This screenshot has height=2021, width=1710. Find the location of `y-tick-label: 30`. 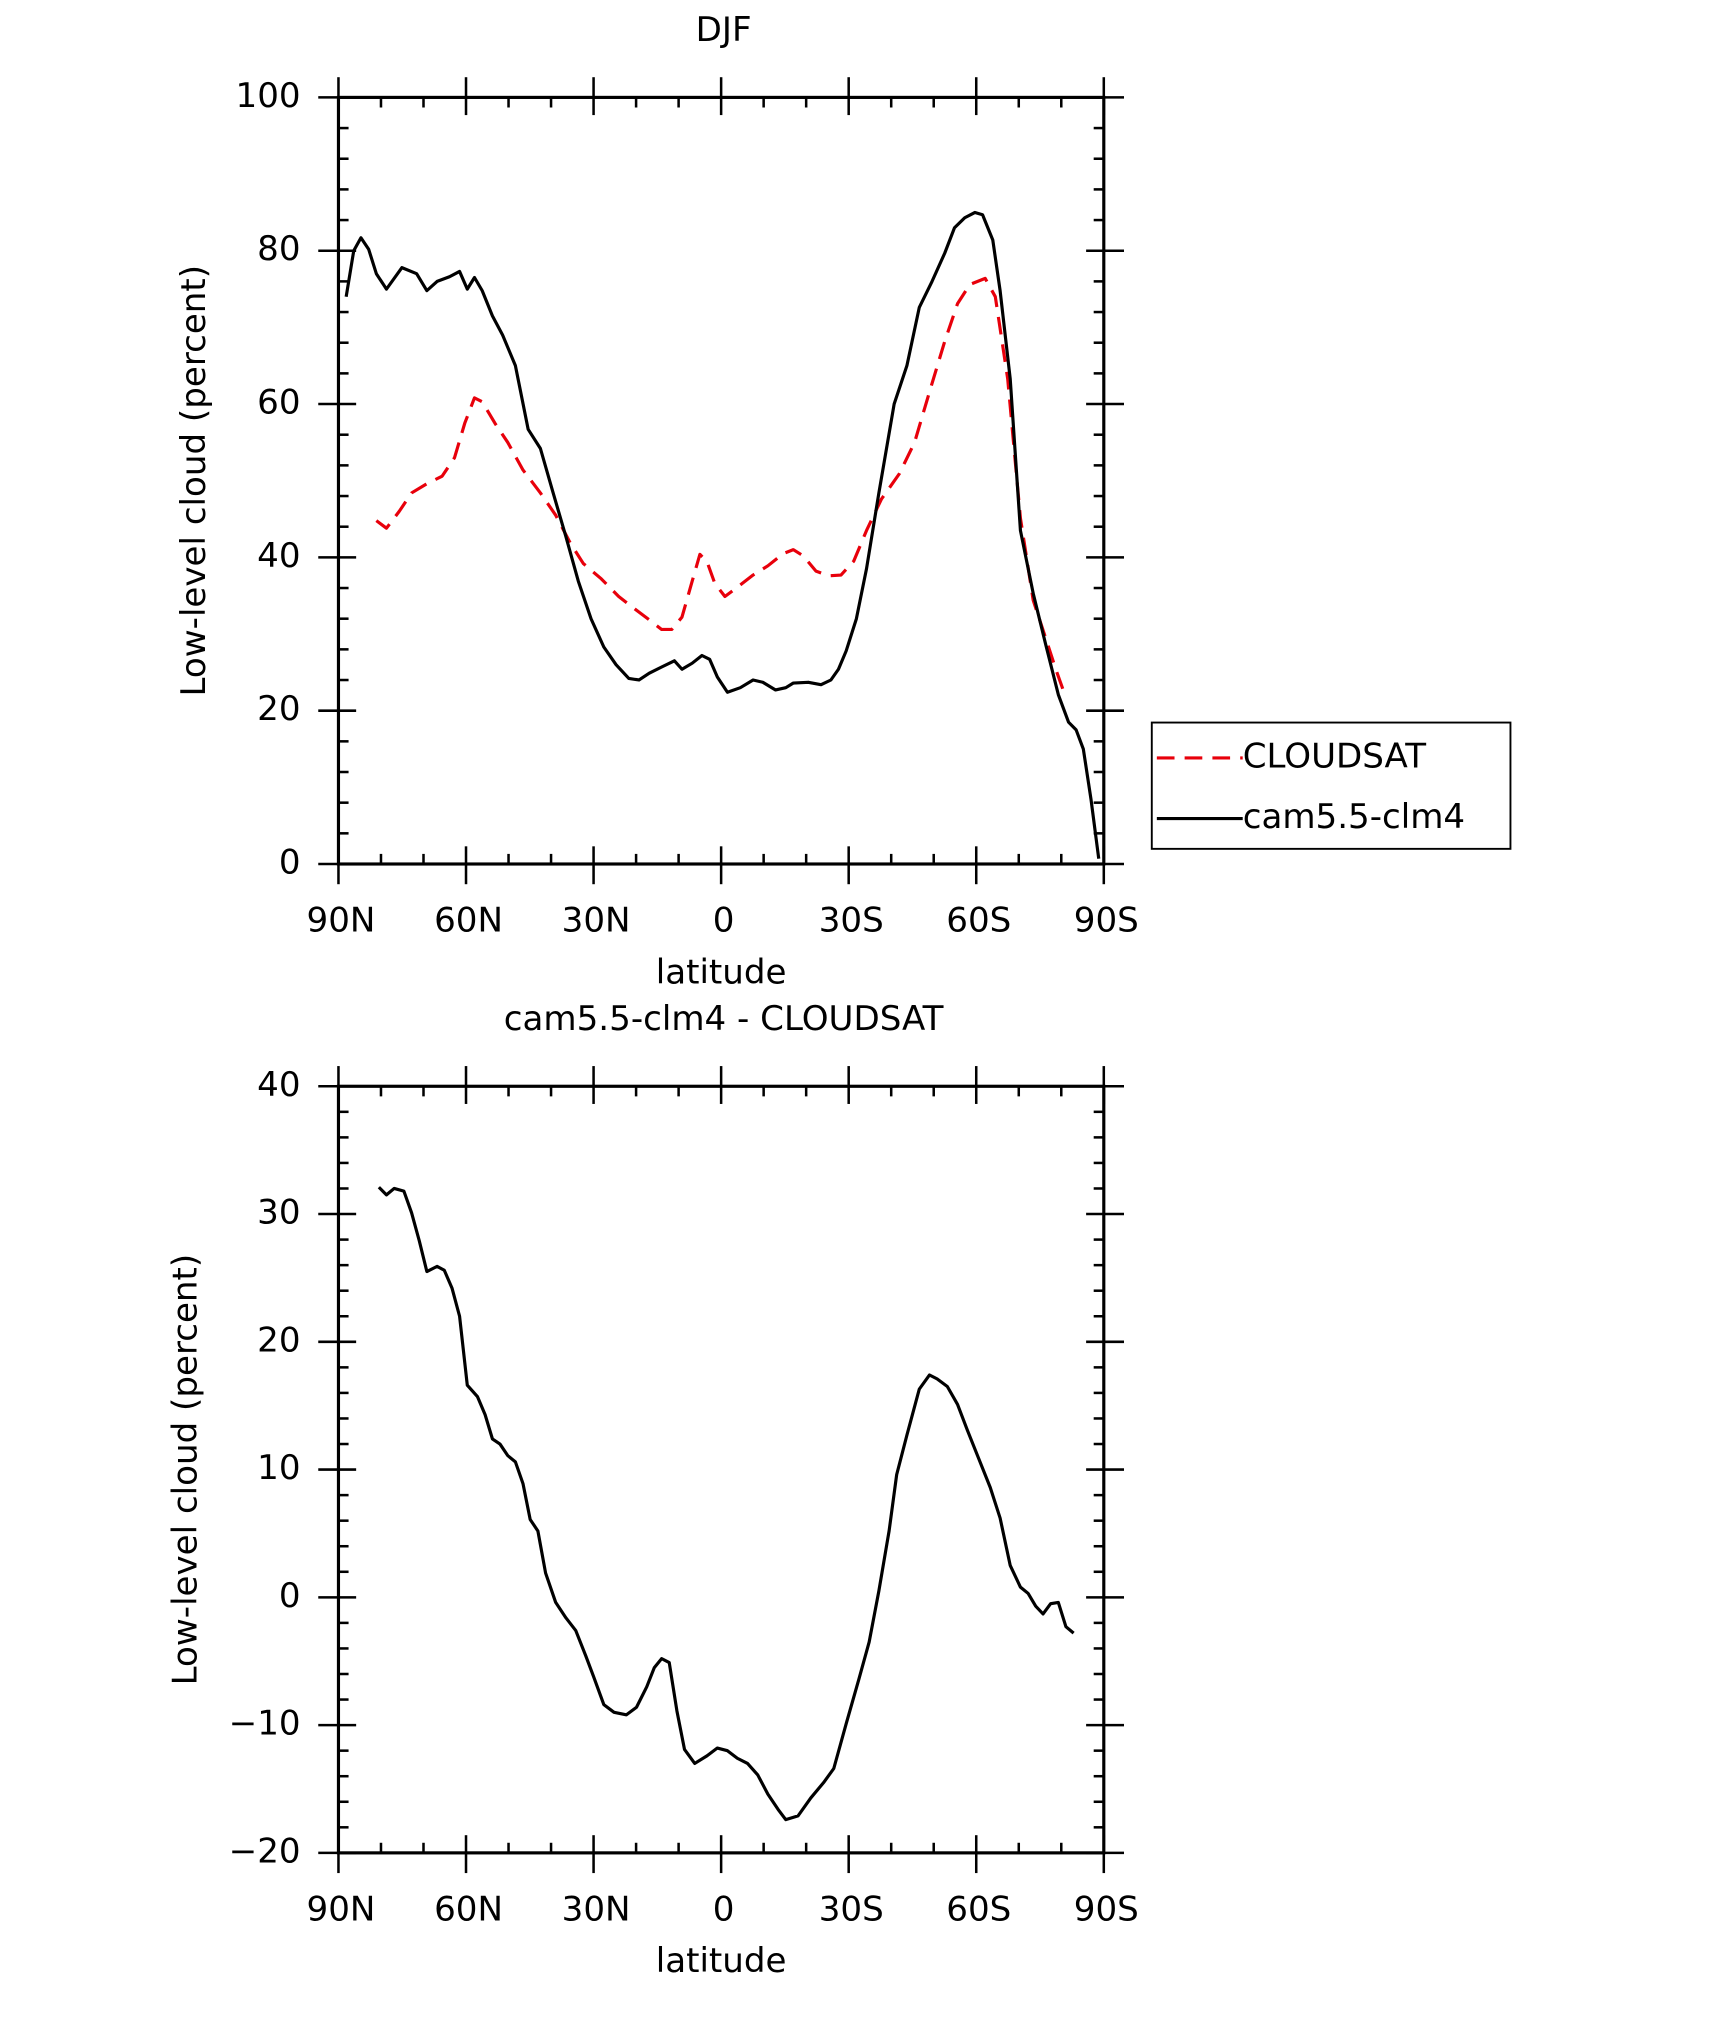

y-tick-label: 30 is located at coordinates (278, 1213).